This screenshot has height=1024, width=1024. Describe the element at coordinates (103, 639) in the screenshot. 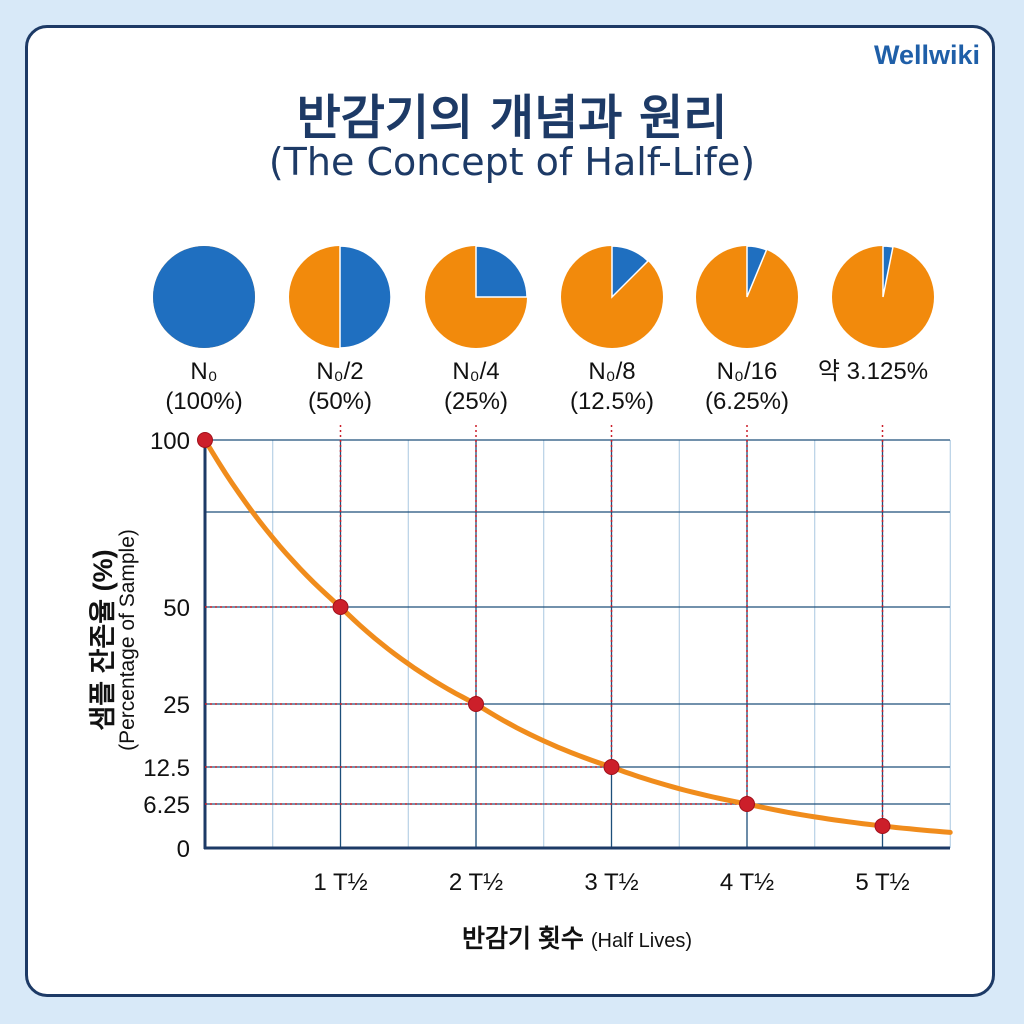

I see `y-axis-title-ko: 샘플 잔존율 (%)` at that location.